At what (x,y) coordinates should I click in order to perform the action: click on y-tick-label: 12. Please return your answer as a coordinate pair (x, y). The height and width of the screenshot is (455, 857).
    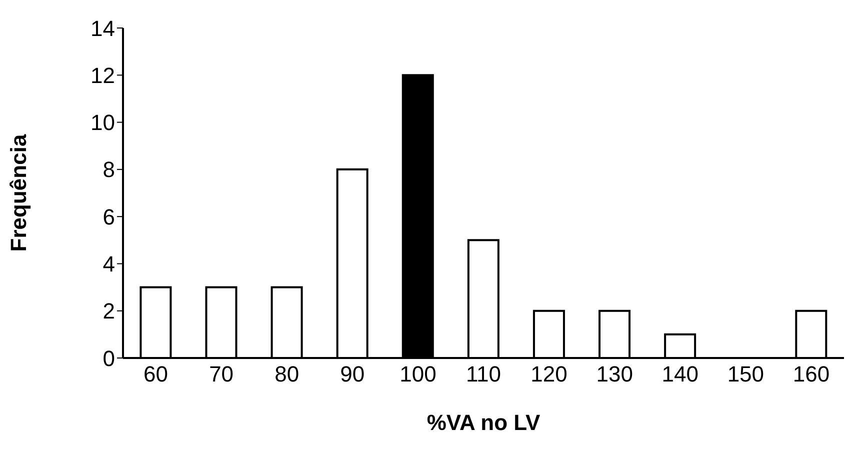
    Looking at the image, I should click on (102, 75).